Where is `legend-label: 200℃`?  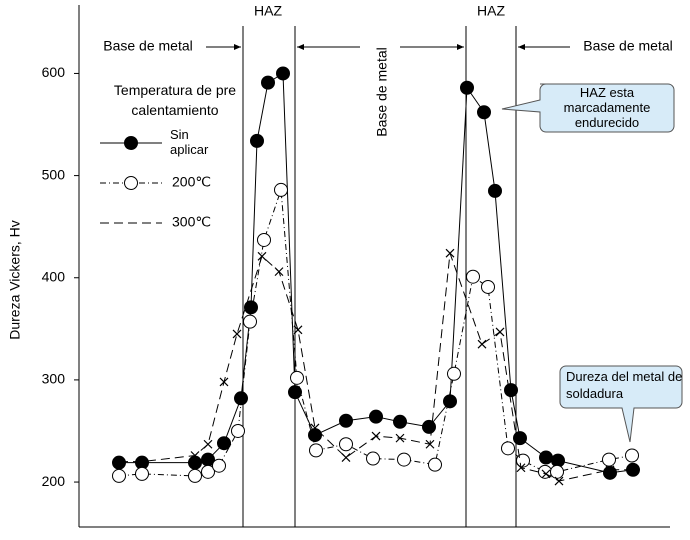 legend-label: 200℃ is located at coordinates (191, 182).